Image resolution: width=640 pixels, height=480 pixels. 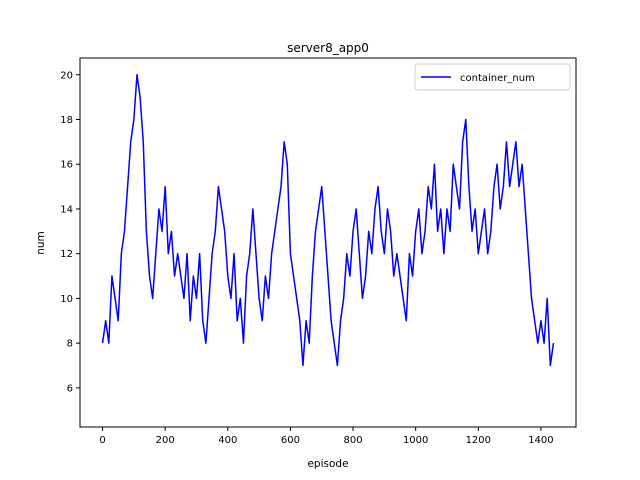 What do you see at coordinates (290, 440) in the screenshot?
I see `x-tick-label: 600` at bounding box center [290, 440].